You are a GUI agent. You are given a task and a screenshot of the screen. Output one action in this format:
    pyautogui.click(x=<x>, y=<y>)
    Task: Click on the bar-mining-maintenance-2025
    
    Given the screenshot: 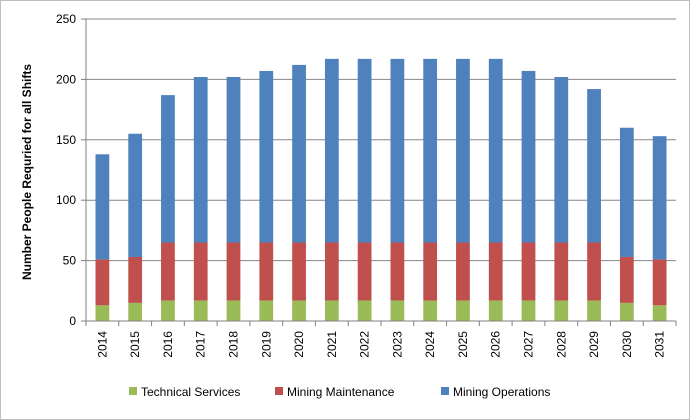 What is the action you would take?
    pyautogui.click(x=463, y=271)
    